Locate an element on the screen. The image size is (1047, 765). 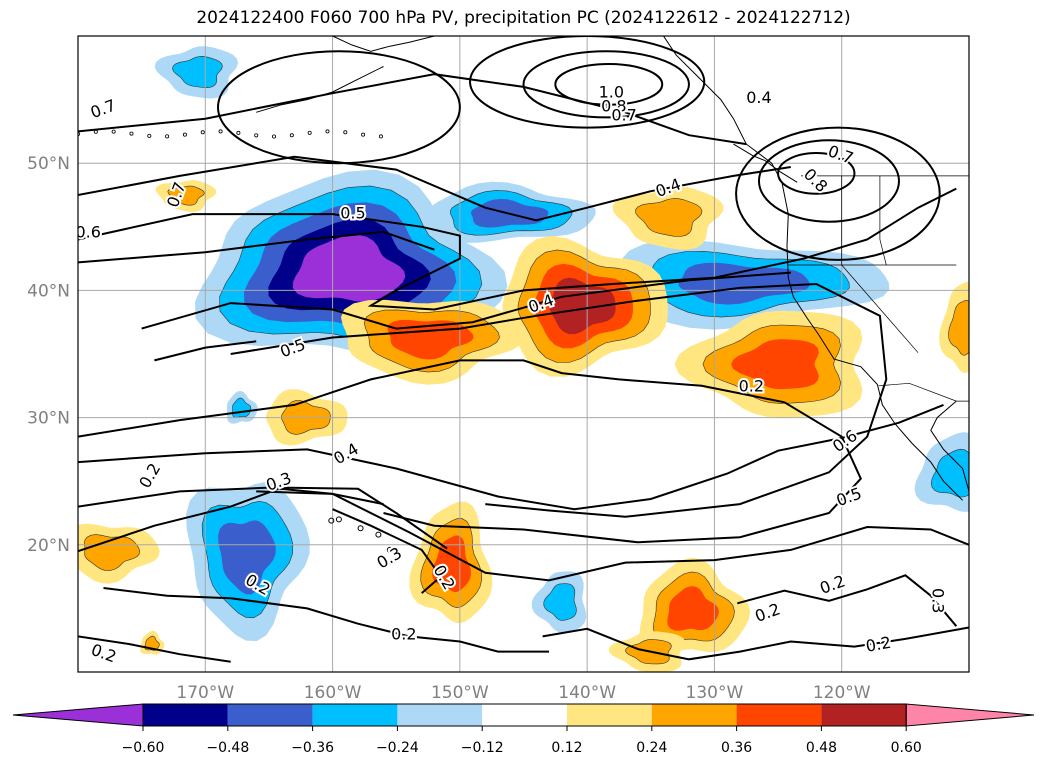
latitude-labels: 50°N 40°N 30°N 20°N is located at coordinates (48, 355).